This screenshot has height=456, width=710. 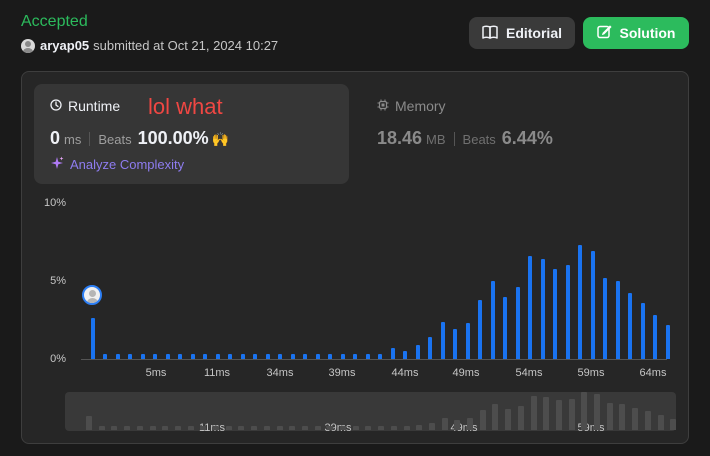 What do you see at coordinates (466, 373) in the screenshot?
I see `x-tick-label: 49ms` at bounding box center [466, 373].